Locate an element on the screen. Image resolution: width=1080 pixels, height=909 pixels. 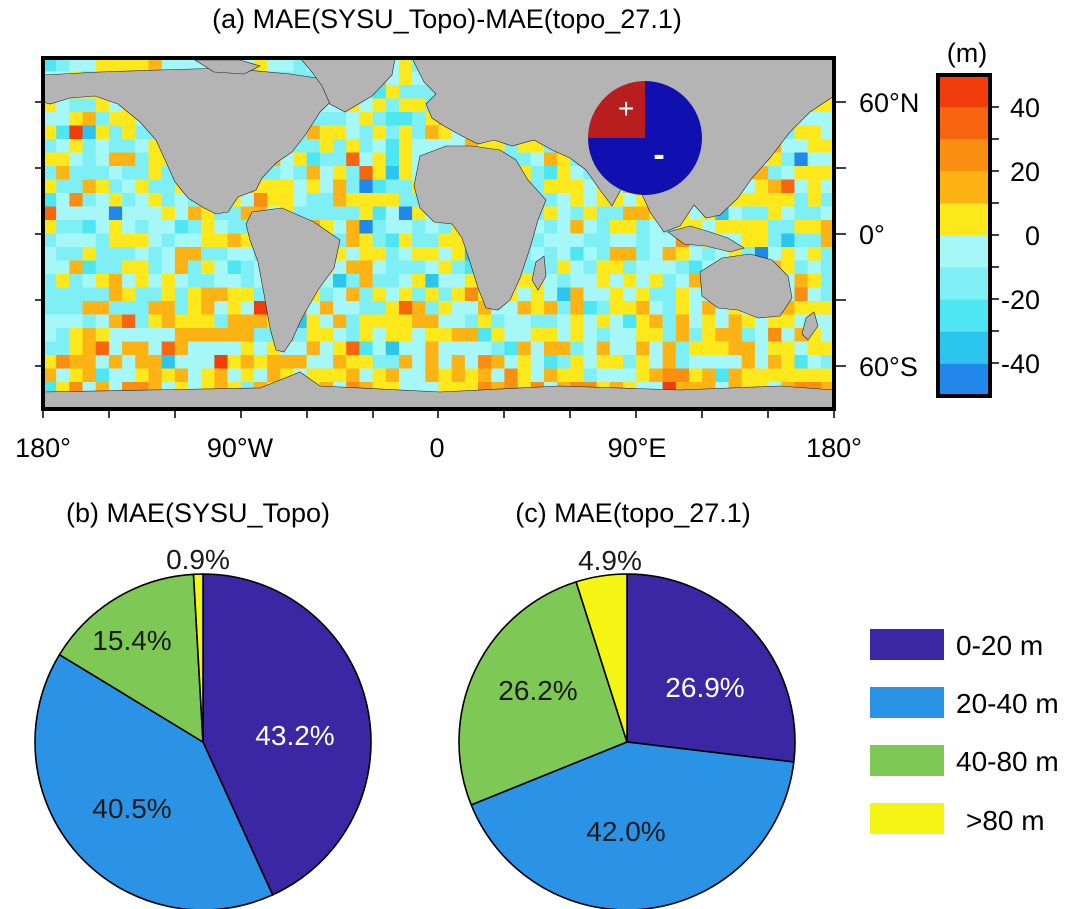
inset-plus-sign: + is located at coordinates (626, 108).